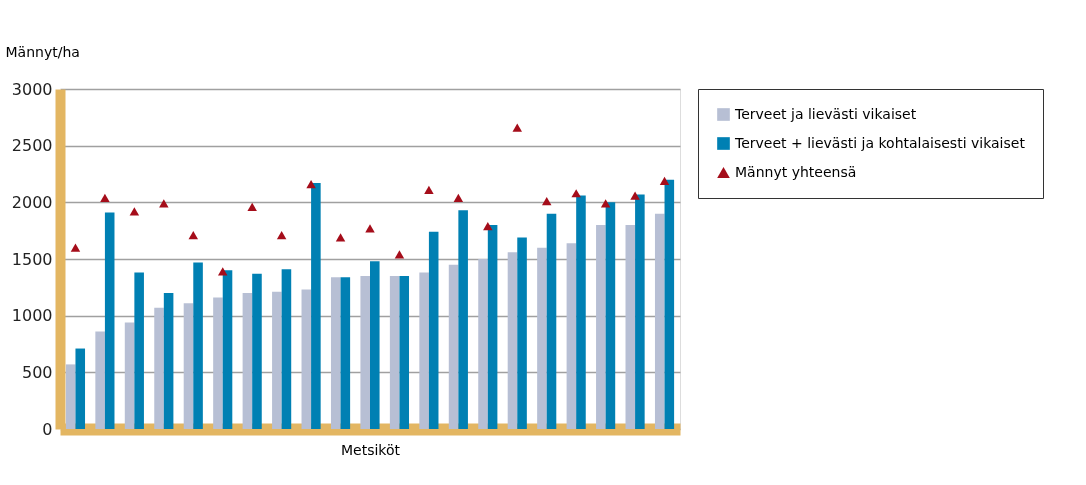 The height and width of the screenshot is (485, 1086). Describe the element at coordinates (37, 372) in the screenshot. I see `y-tick-label: 500` at that location.